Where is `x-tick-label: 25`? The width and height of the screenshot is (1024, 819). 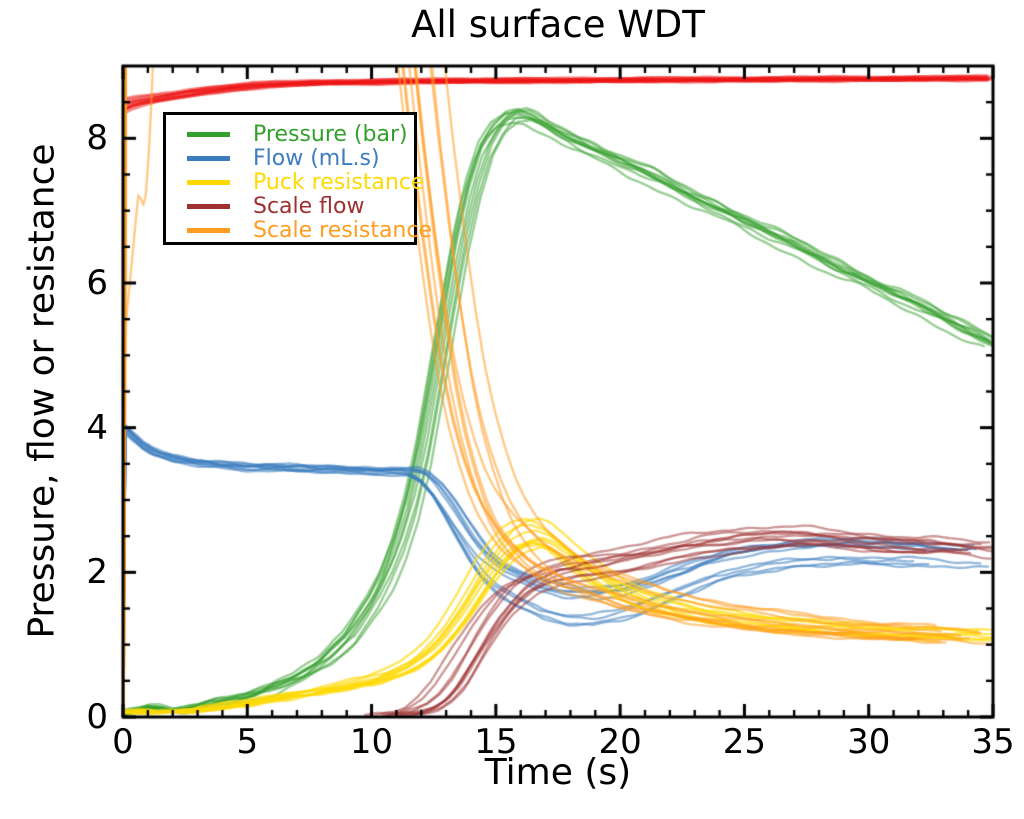 x-tick-label: 25 is located at coordinates (744, 742).